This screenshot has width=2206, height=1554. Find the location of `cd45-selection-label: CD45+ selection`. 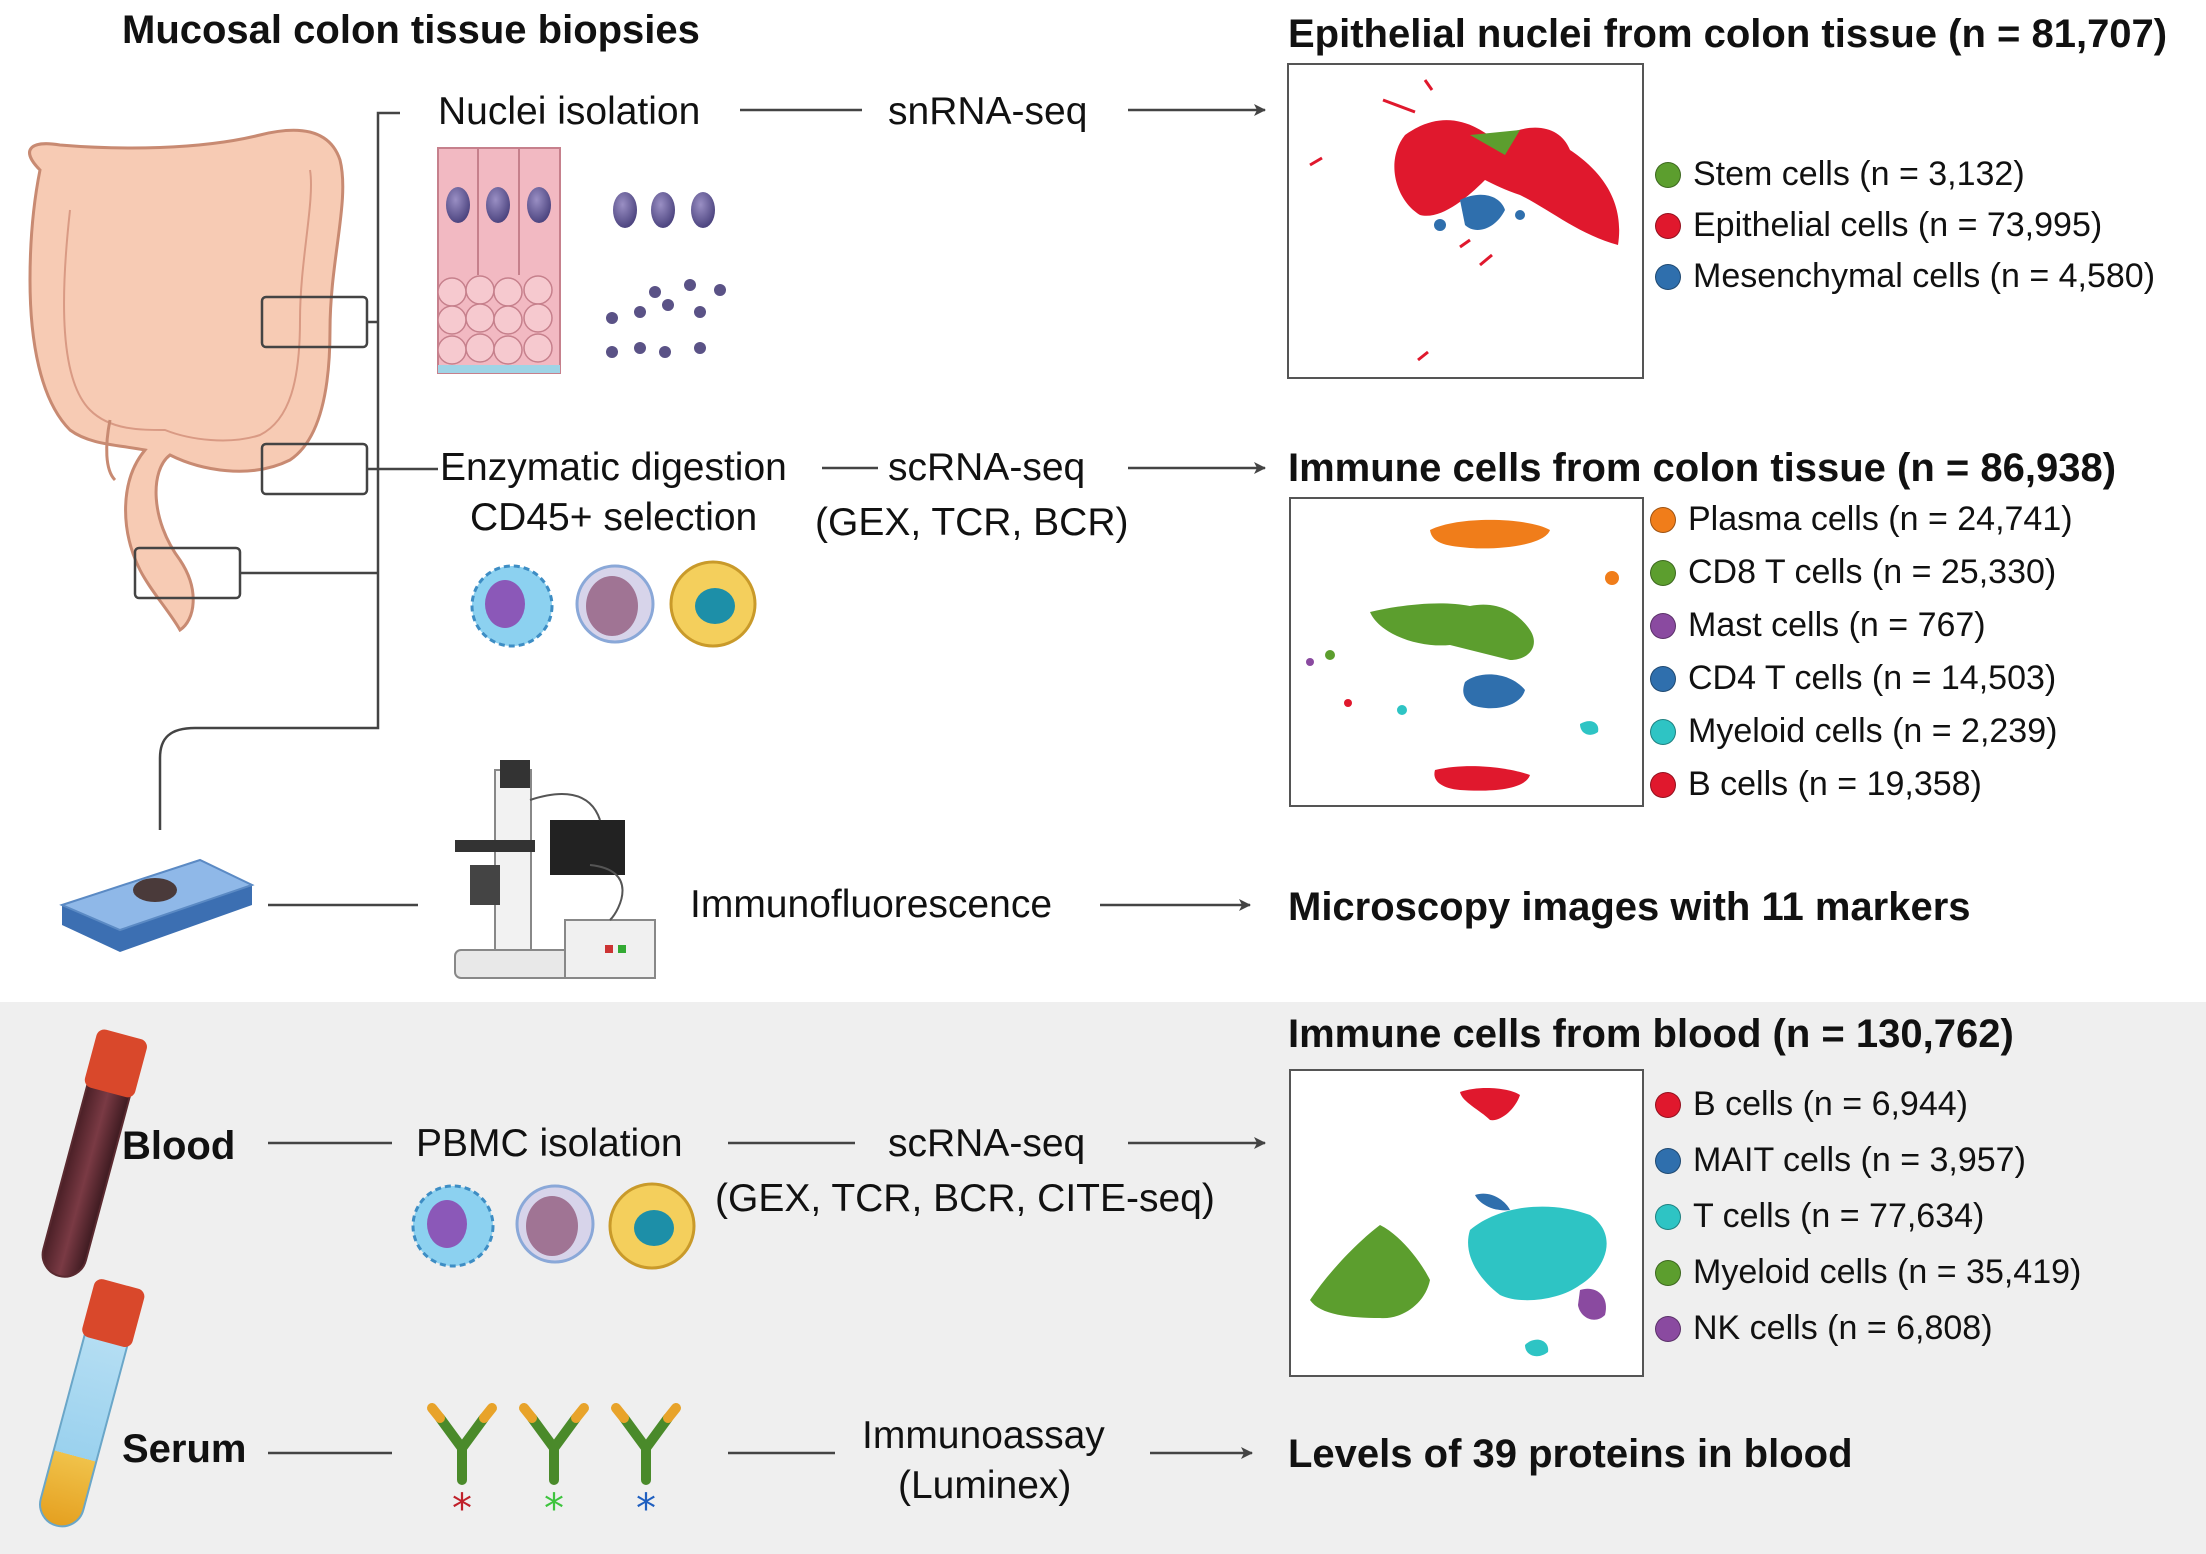

cd45-selection-label: CD45+ selection is located at coordinates (614, 517).